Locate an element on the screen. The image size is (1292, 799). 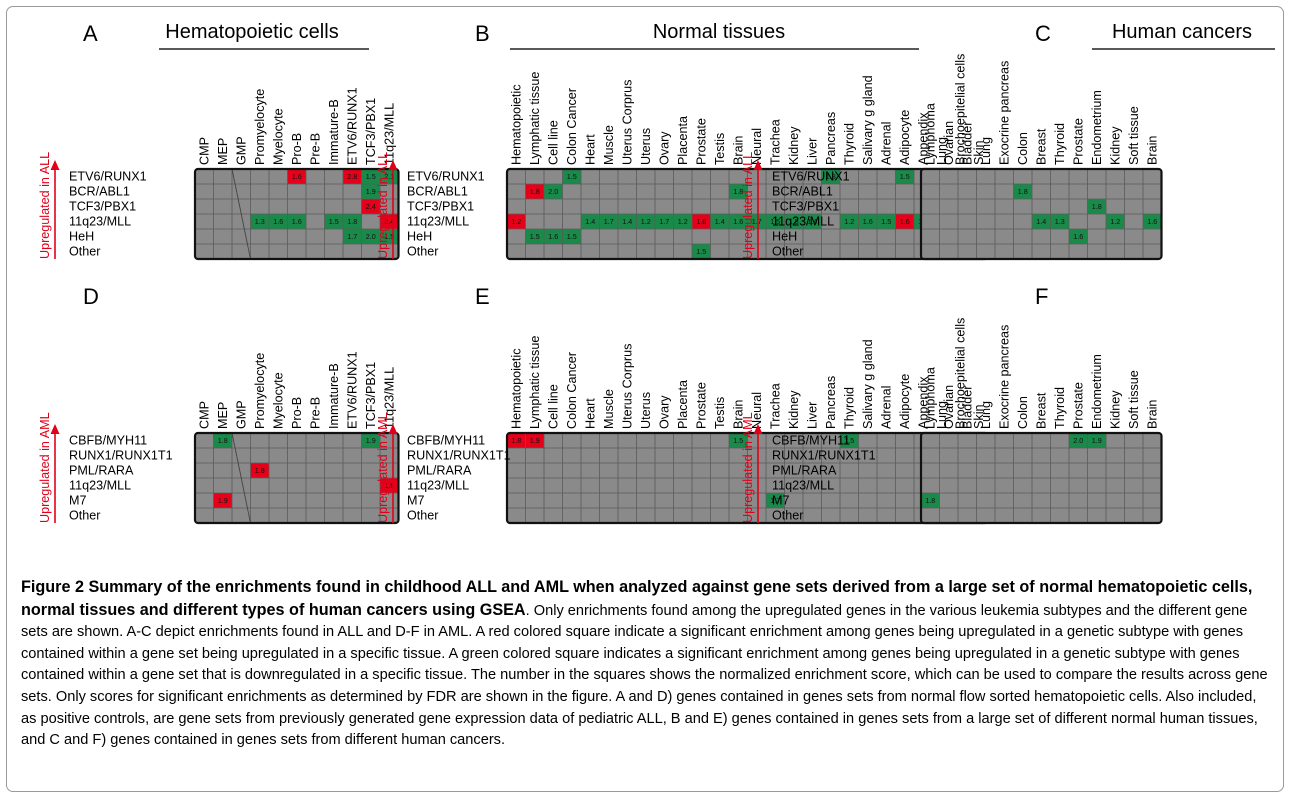
panel-f-column-label: Prostate is located at coordinates (1078, 405).